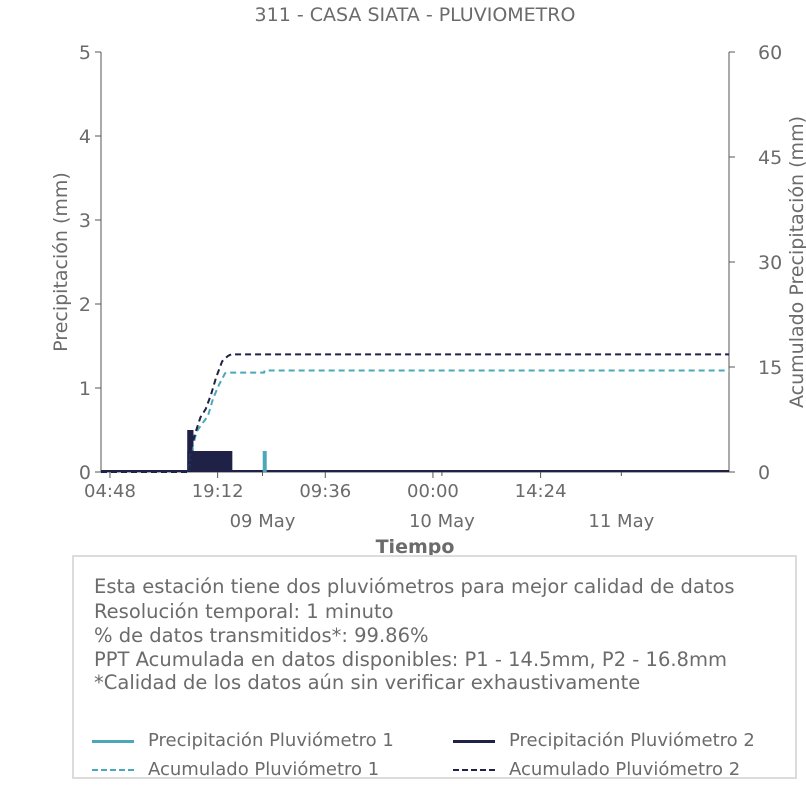 The width and height of the screenshot is (806, 806). I want to click on y-tick-label-left: 5, so click(85, 53).